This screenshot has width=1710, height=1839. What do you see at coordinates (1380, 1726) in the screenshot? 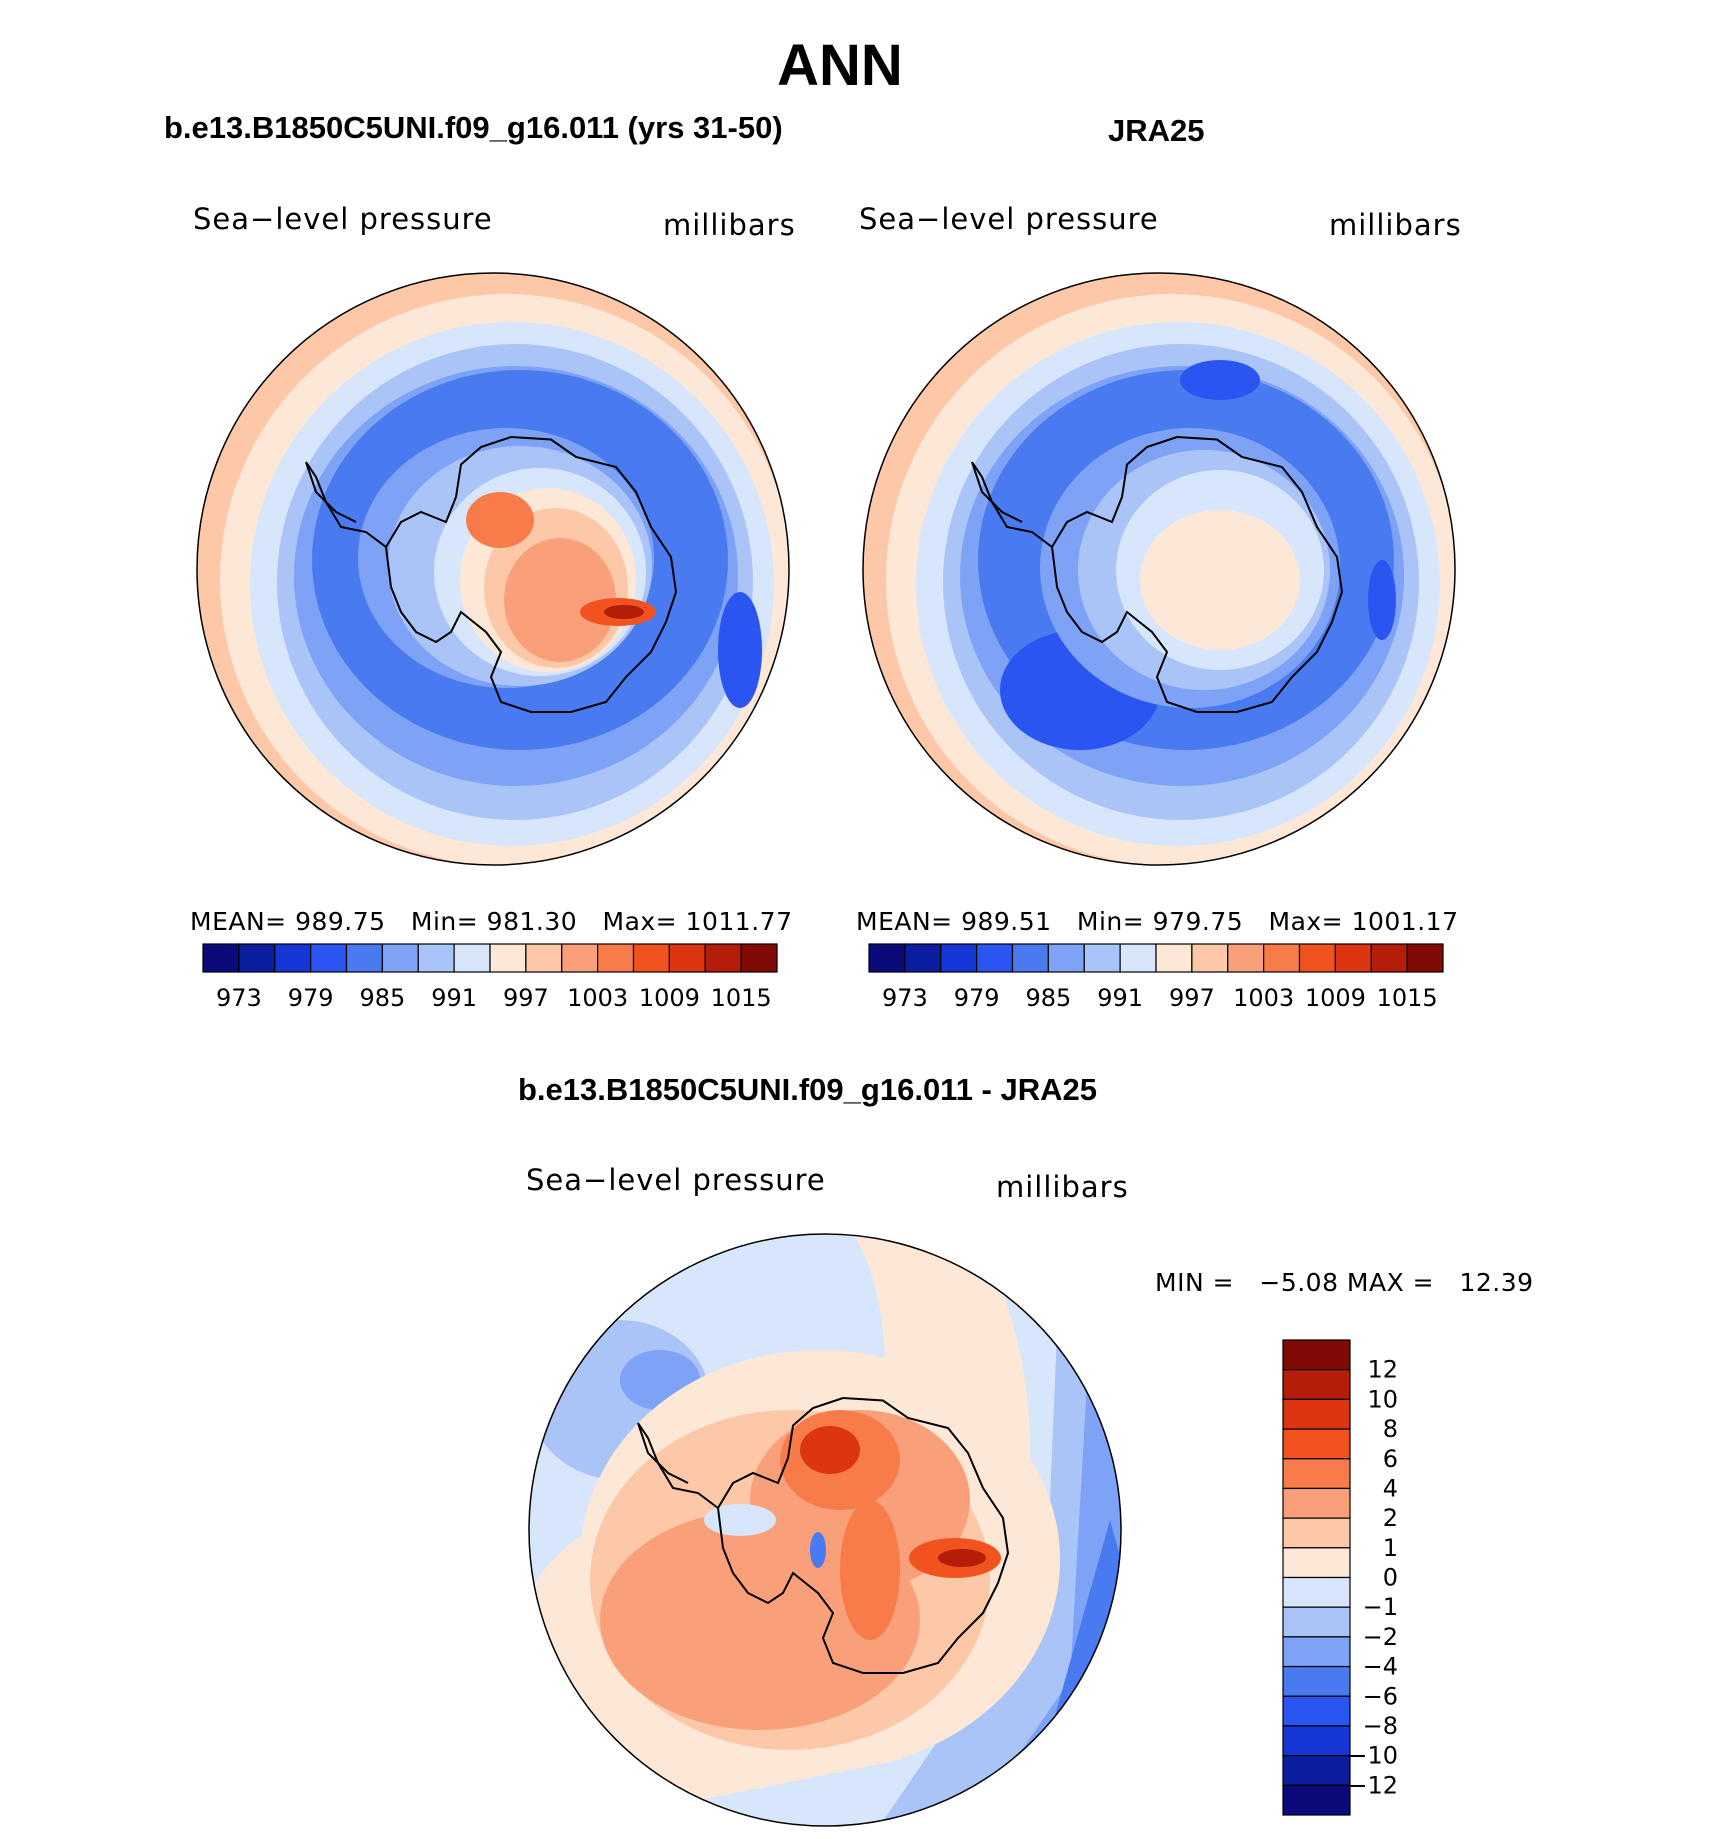
I see `colorbar-3-tick-label: −8` at bounding box center [1380, 1726].